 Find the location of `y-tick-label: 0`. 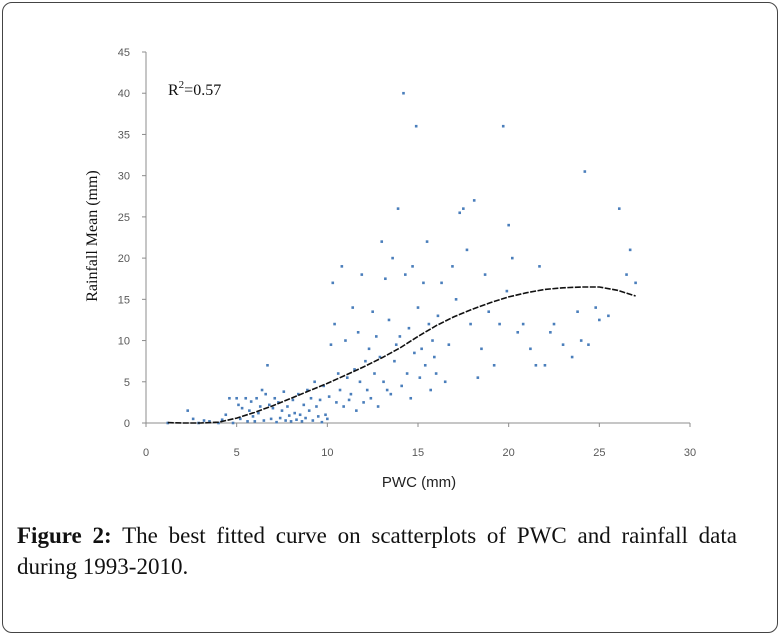

y-tick-label: 0 is located at coordinates (127, 424).